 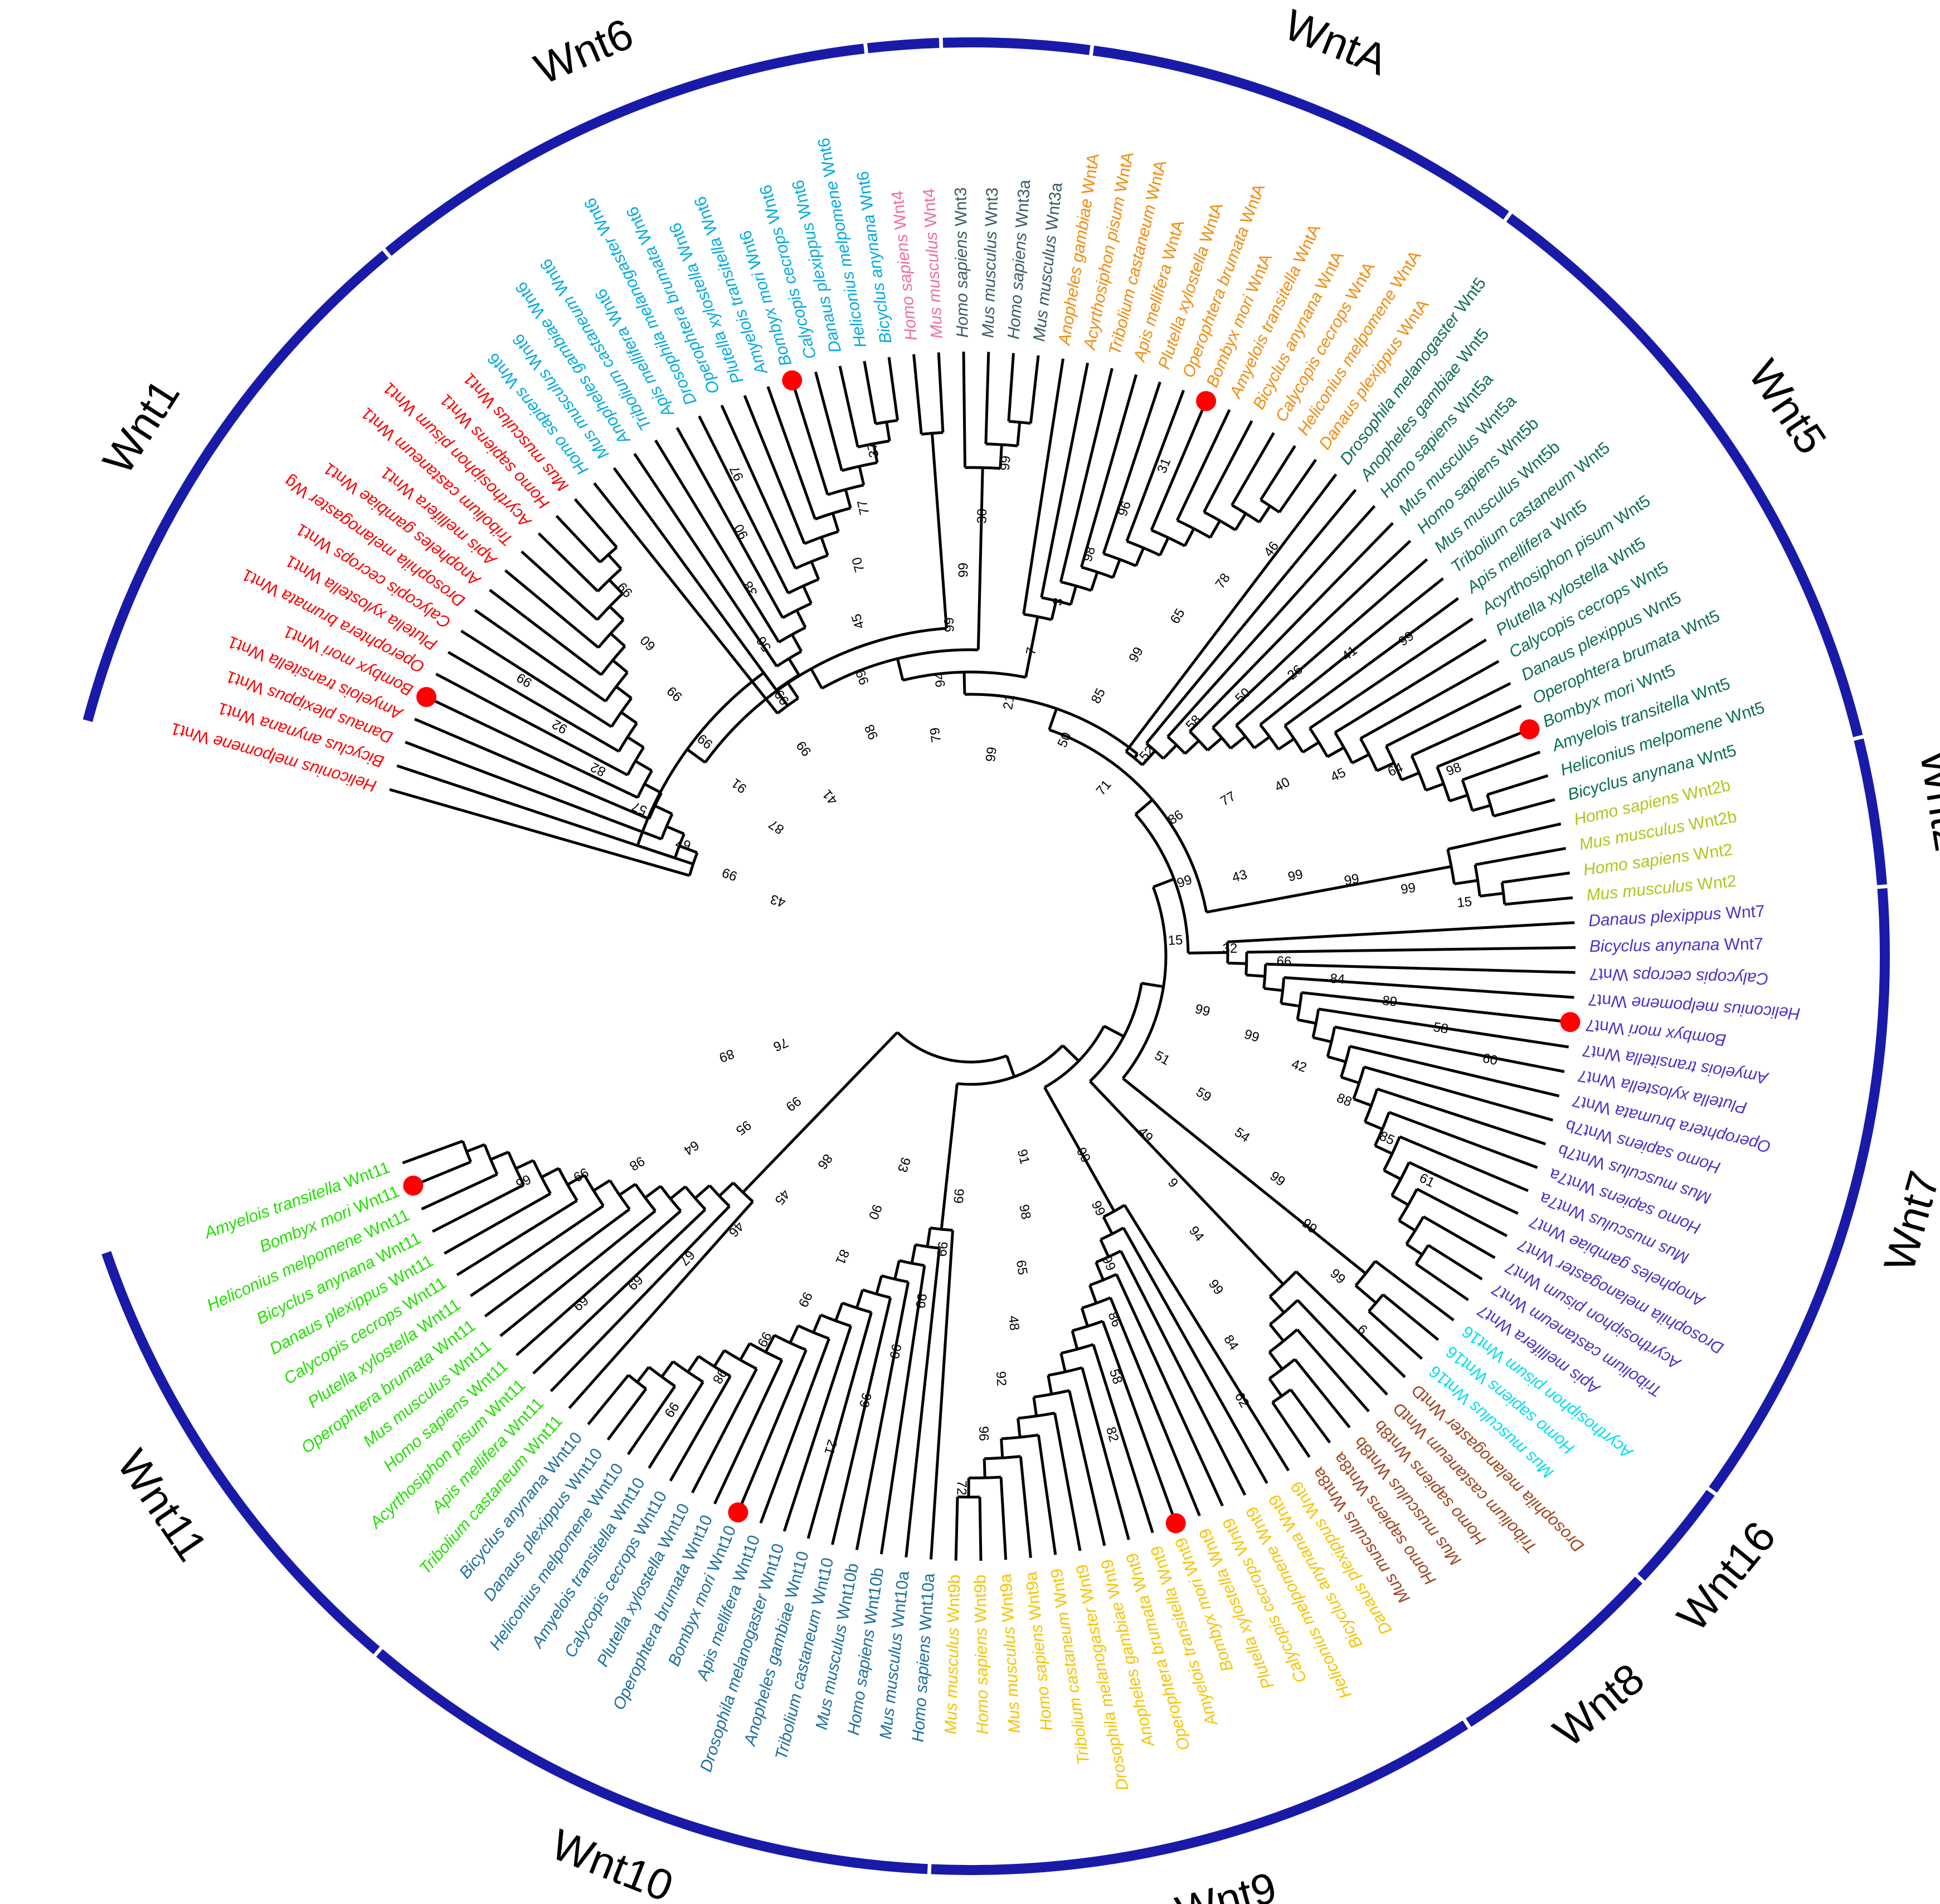 I want to click on clade-label: Wnt11, so click(x=162, y=1506).